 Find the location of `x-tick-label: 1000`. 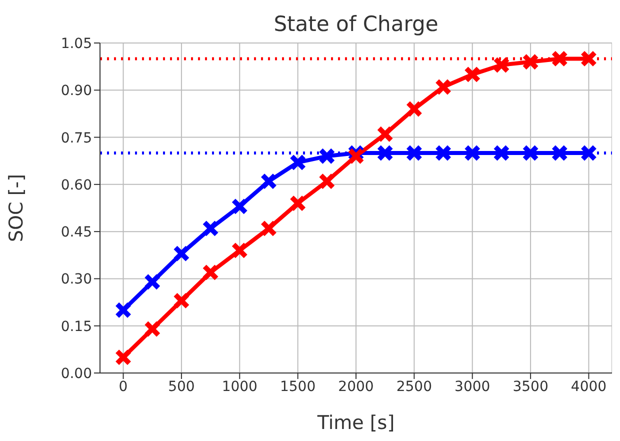

x-tick-label: 1000 is located at coordinates (240, 386).